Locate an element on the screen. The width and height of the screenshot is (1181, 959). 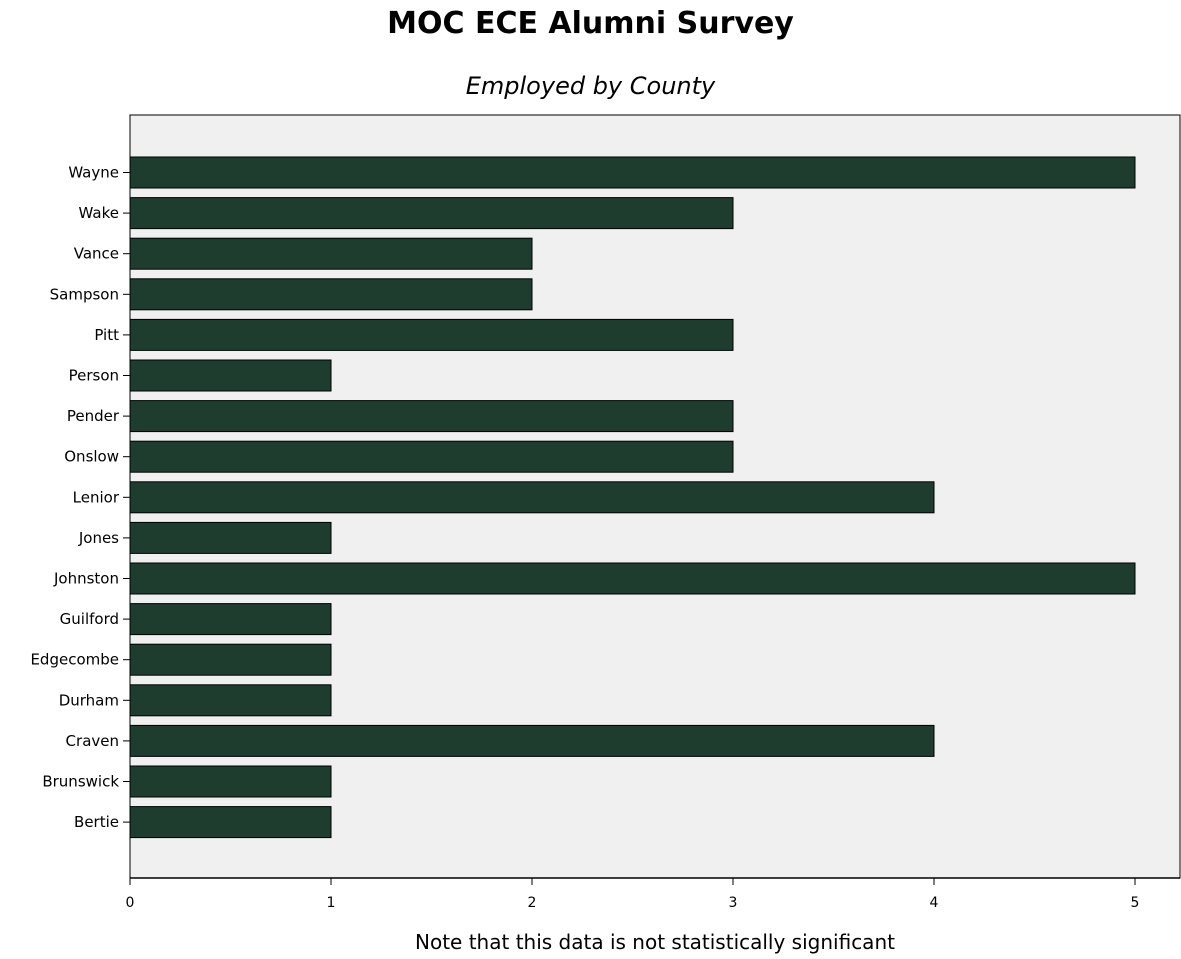
x-tick-label: 1 is located at coordinates (331, 903).